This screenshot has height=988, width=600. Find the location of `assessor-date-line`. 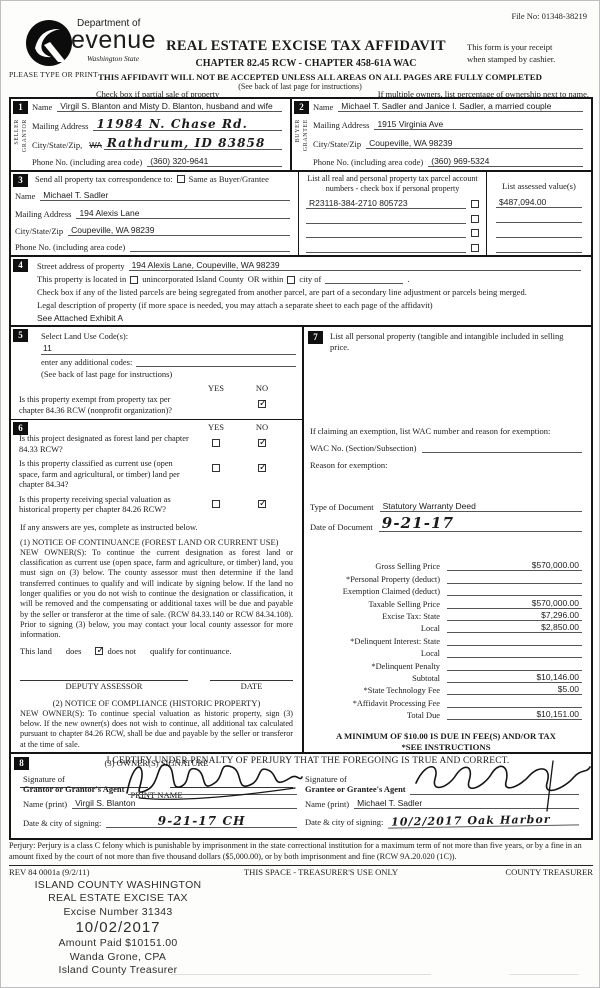

assessor-date-line is located at coordinates (251, 676).